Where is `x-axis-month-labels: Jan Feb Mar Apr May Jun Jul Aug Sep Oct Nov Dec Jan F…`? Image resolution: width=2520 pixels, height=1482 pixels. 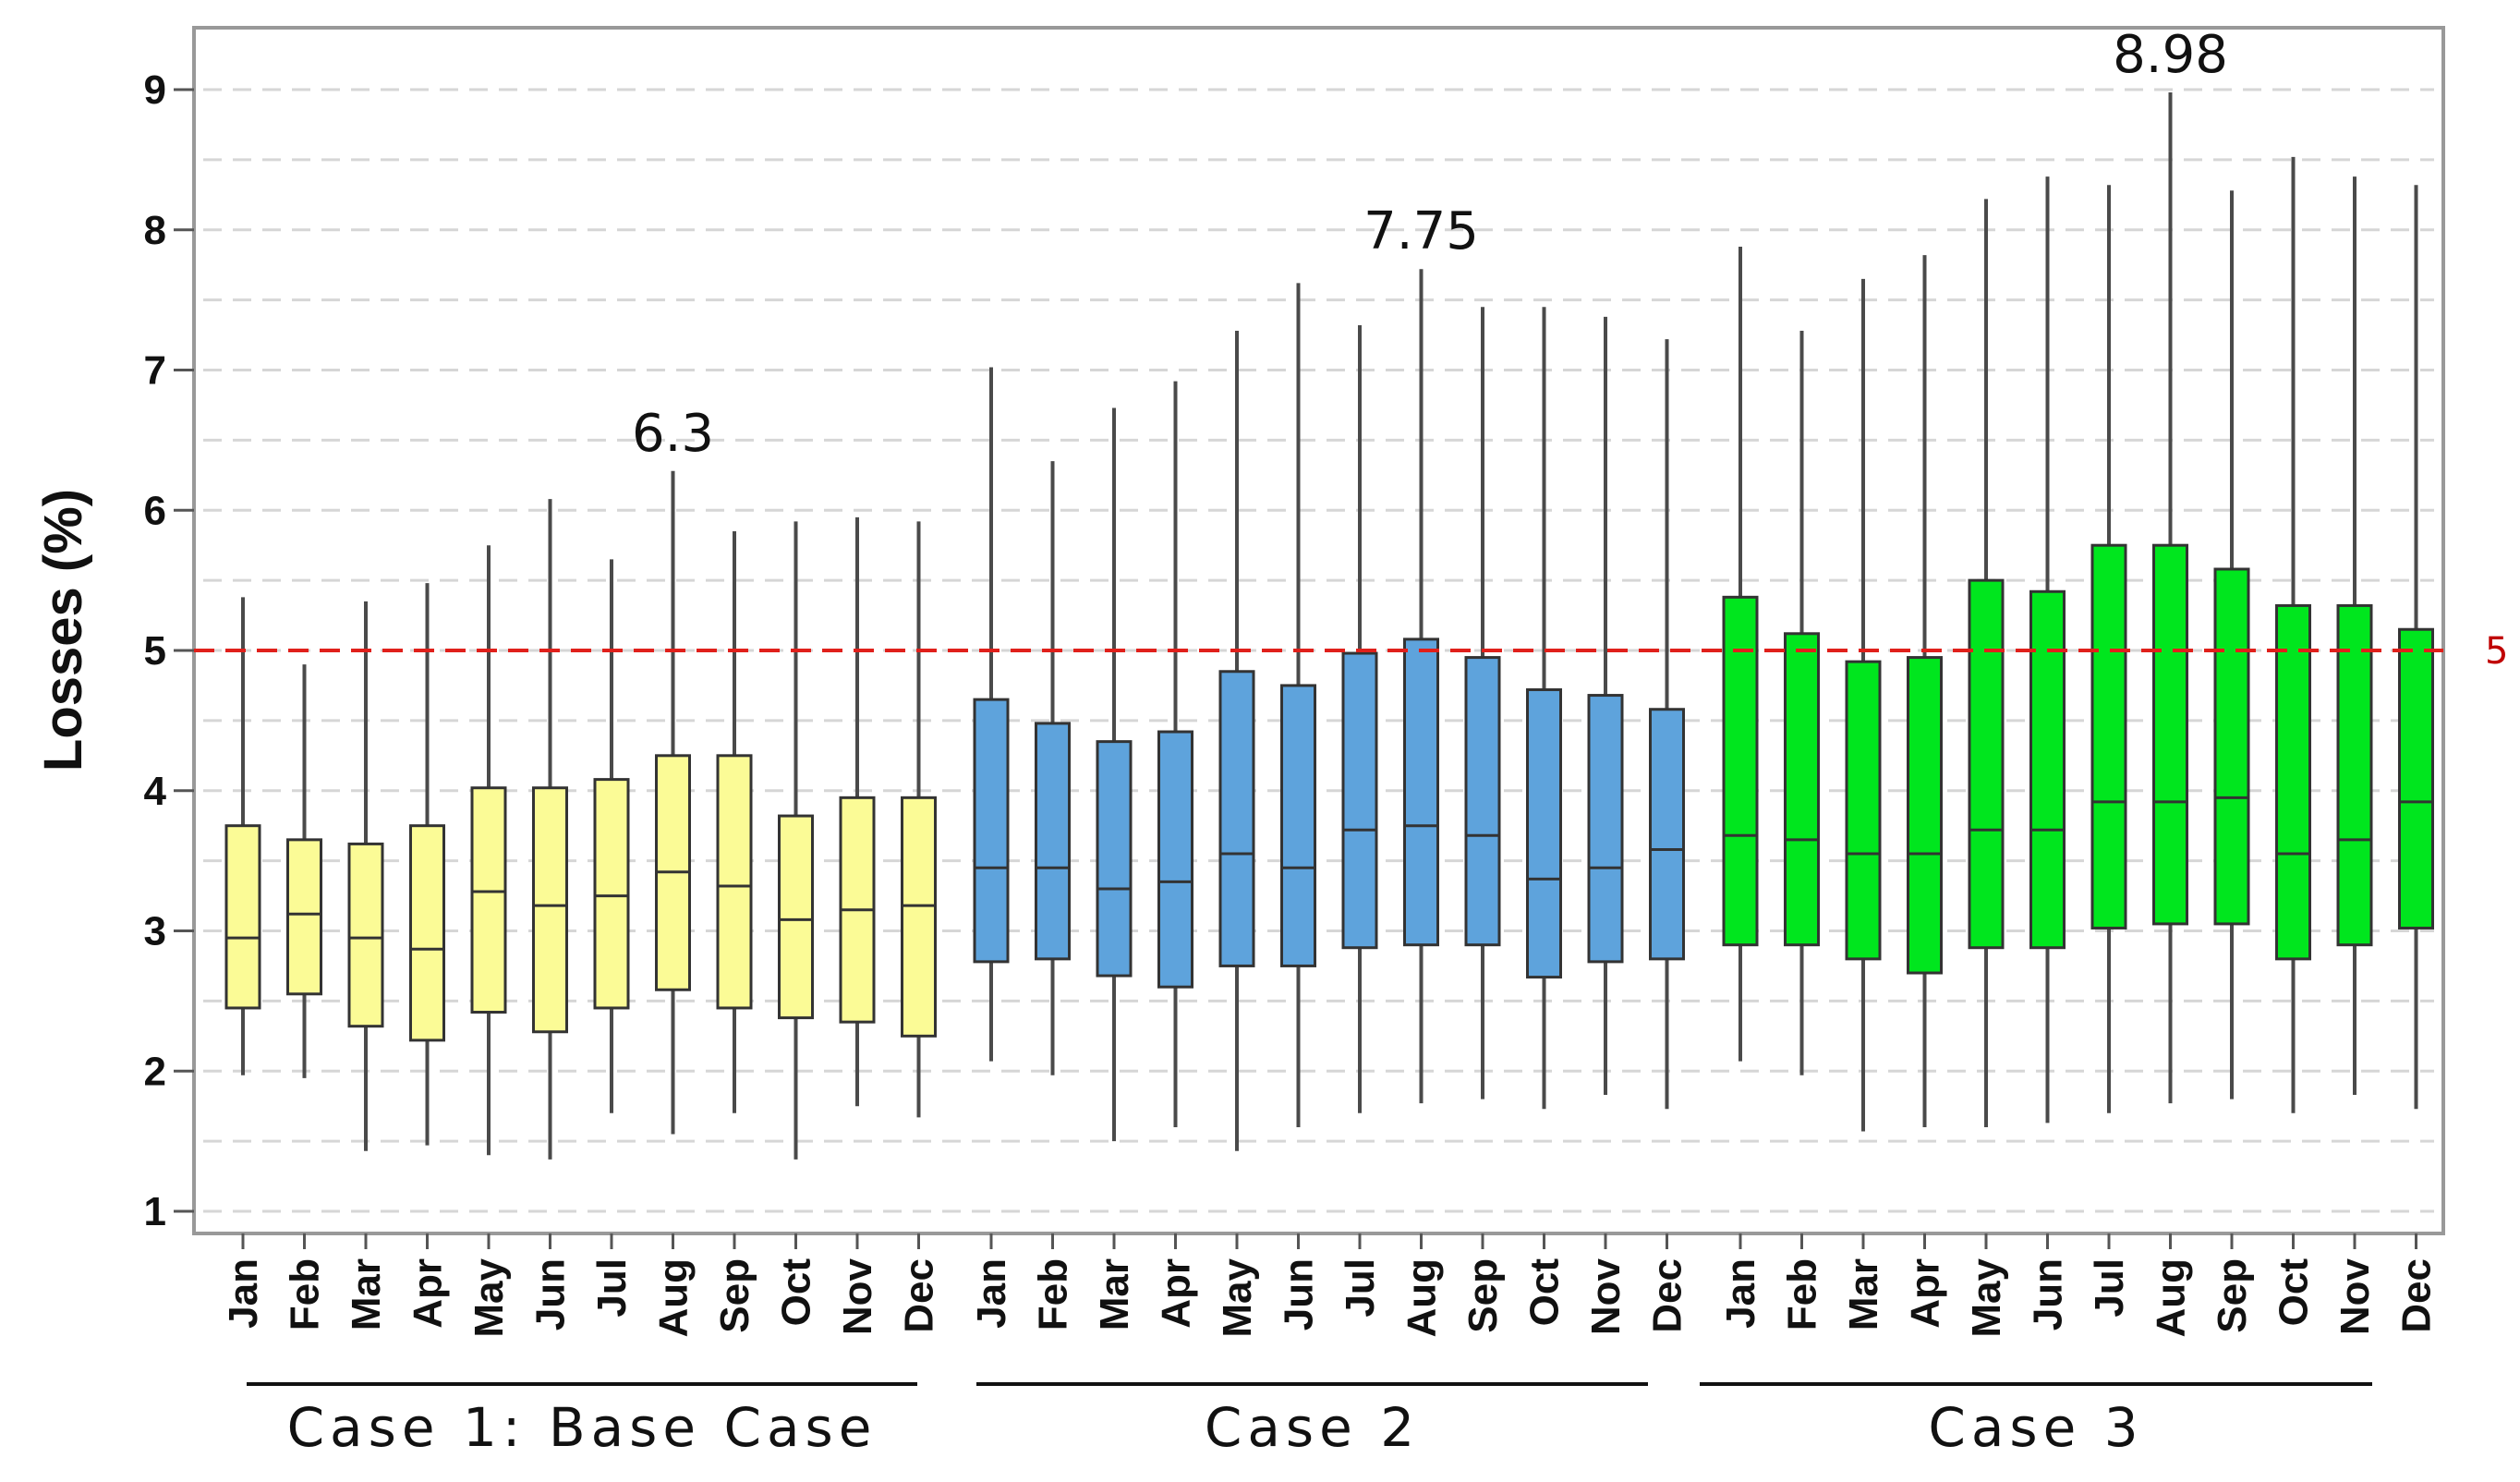
x-axis-month-labels: Jan Feb Mar Apr May Jun Jul Aug Sep Oct Nov Dec Jan F… is located at coordinates (1330, 1285).